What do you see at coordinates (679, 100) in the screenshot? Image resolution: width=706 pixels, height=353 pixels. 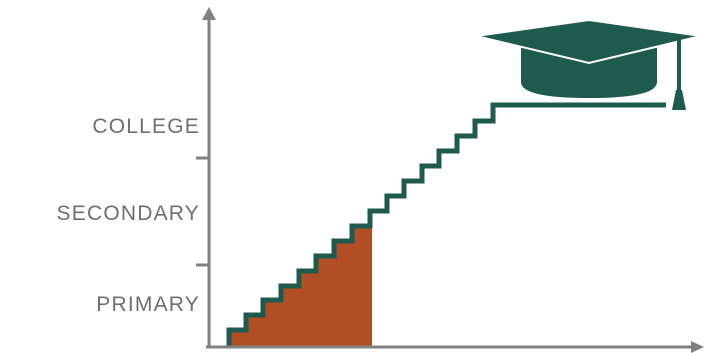 I see `tassel` at bounding box center [679, 100].